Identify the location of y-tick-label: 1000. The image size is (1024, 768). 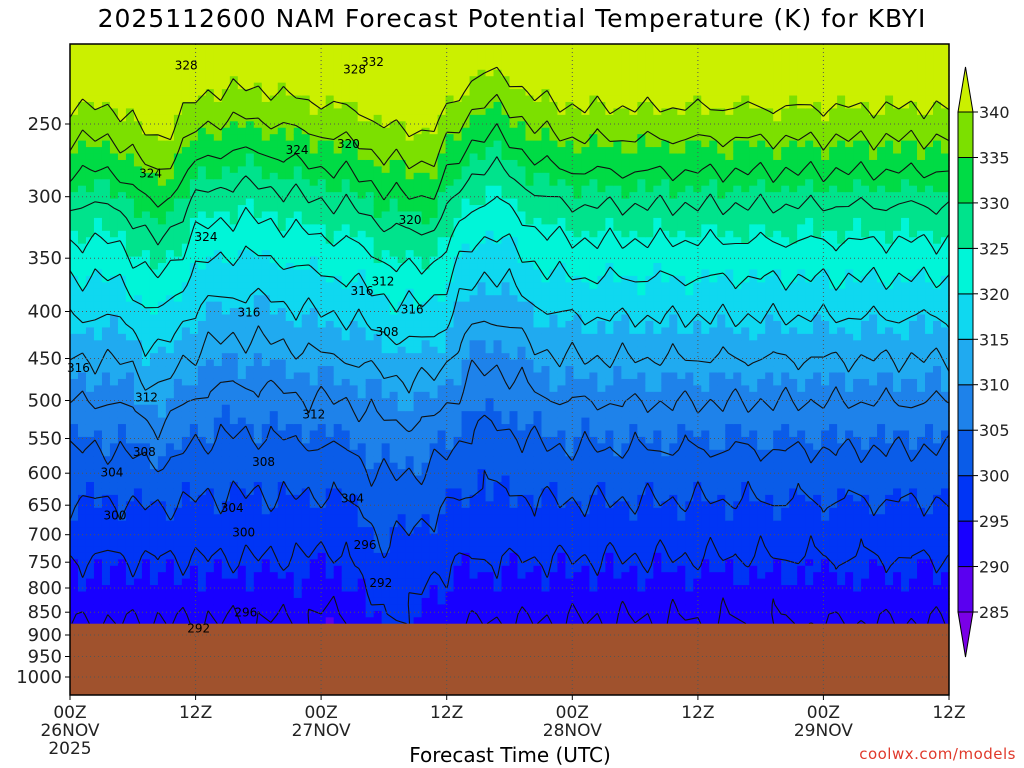
(39, 677).